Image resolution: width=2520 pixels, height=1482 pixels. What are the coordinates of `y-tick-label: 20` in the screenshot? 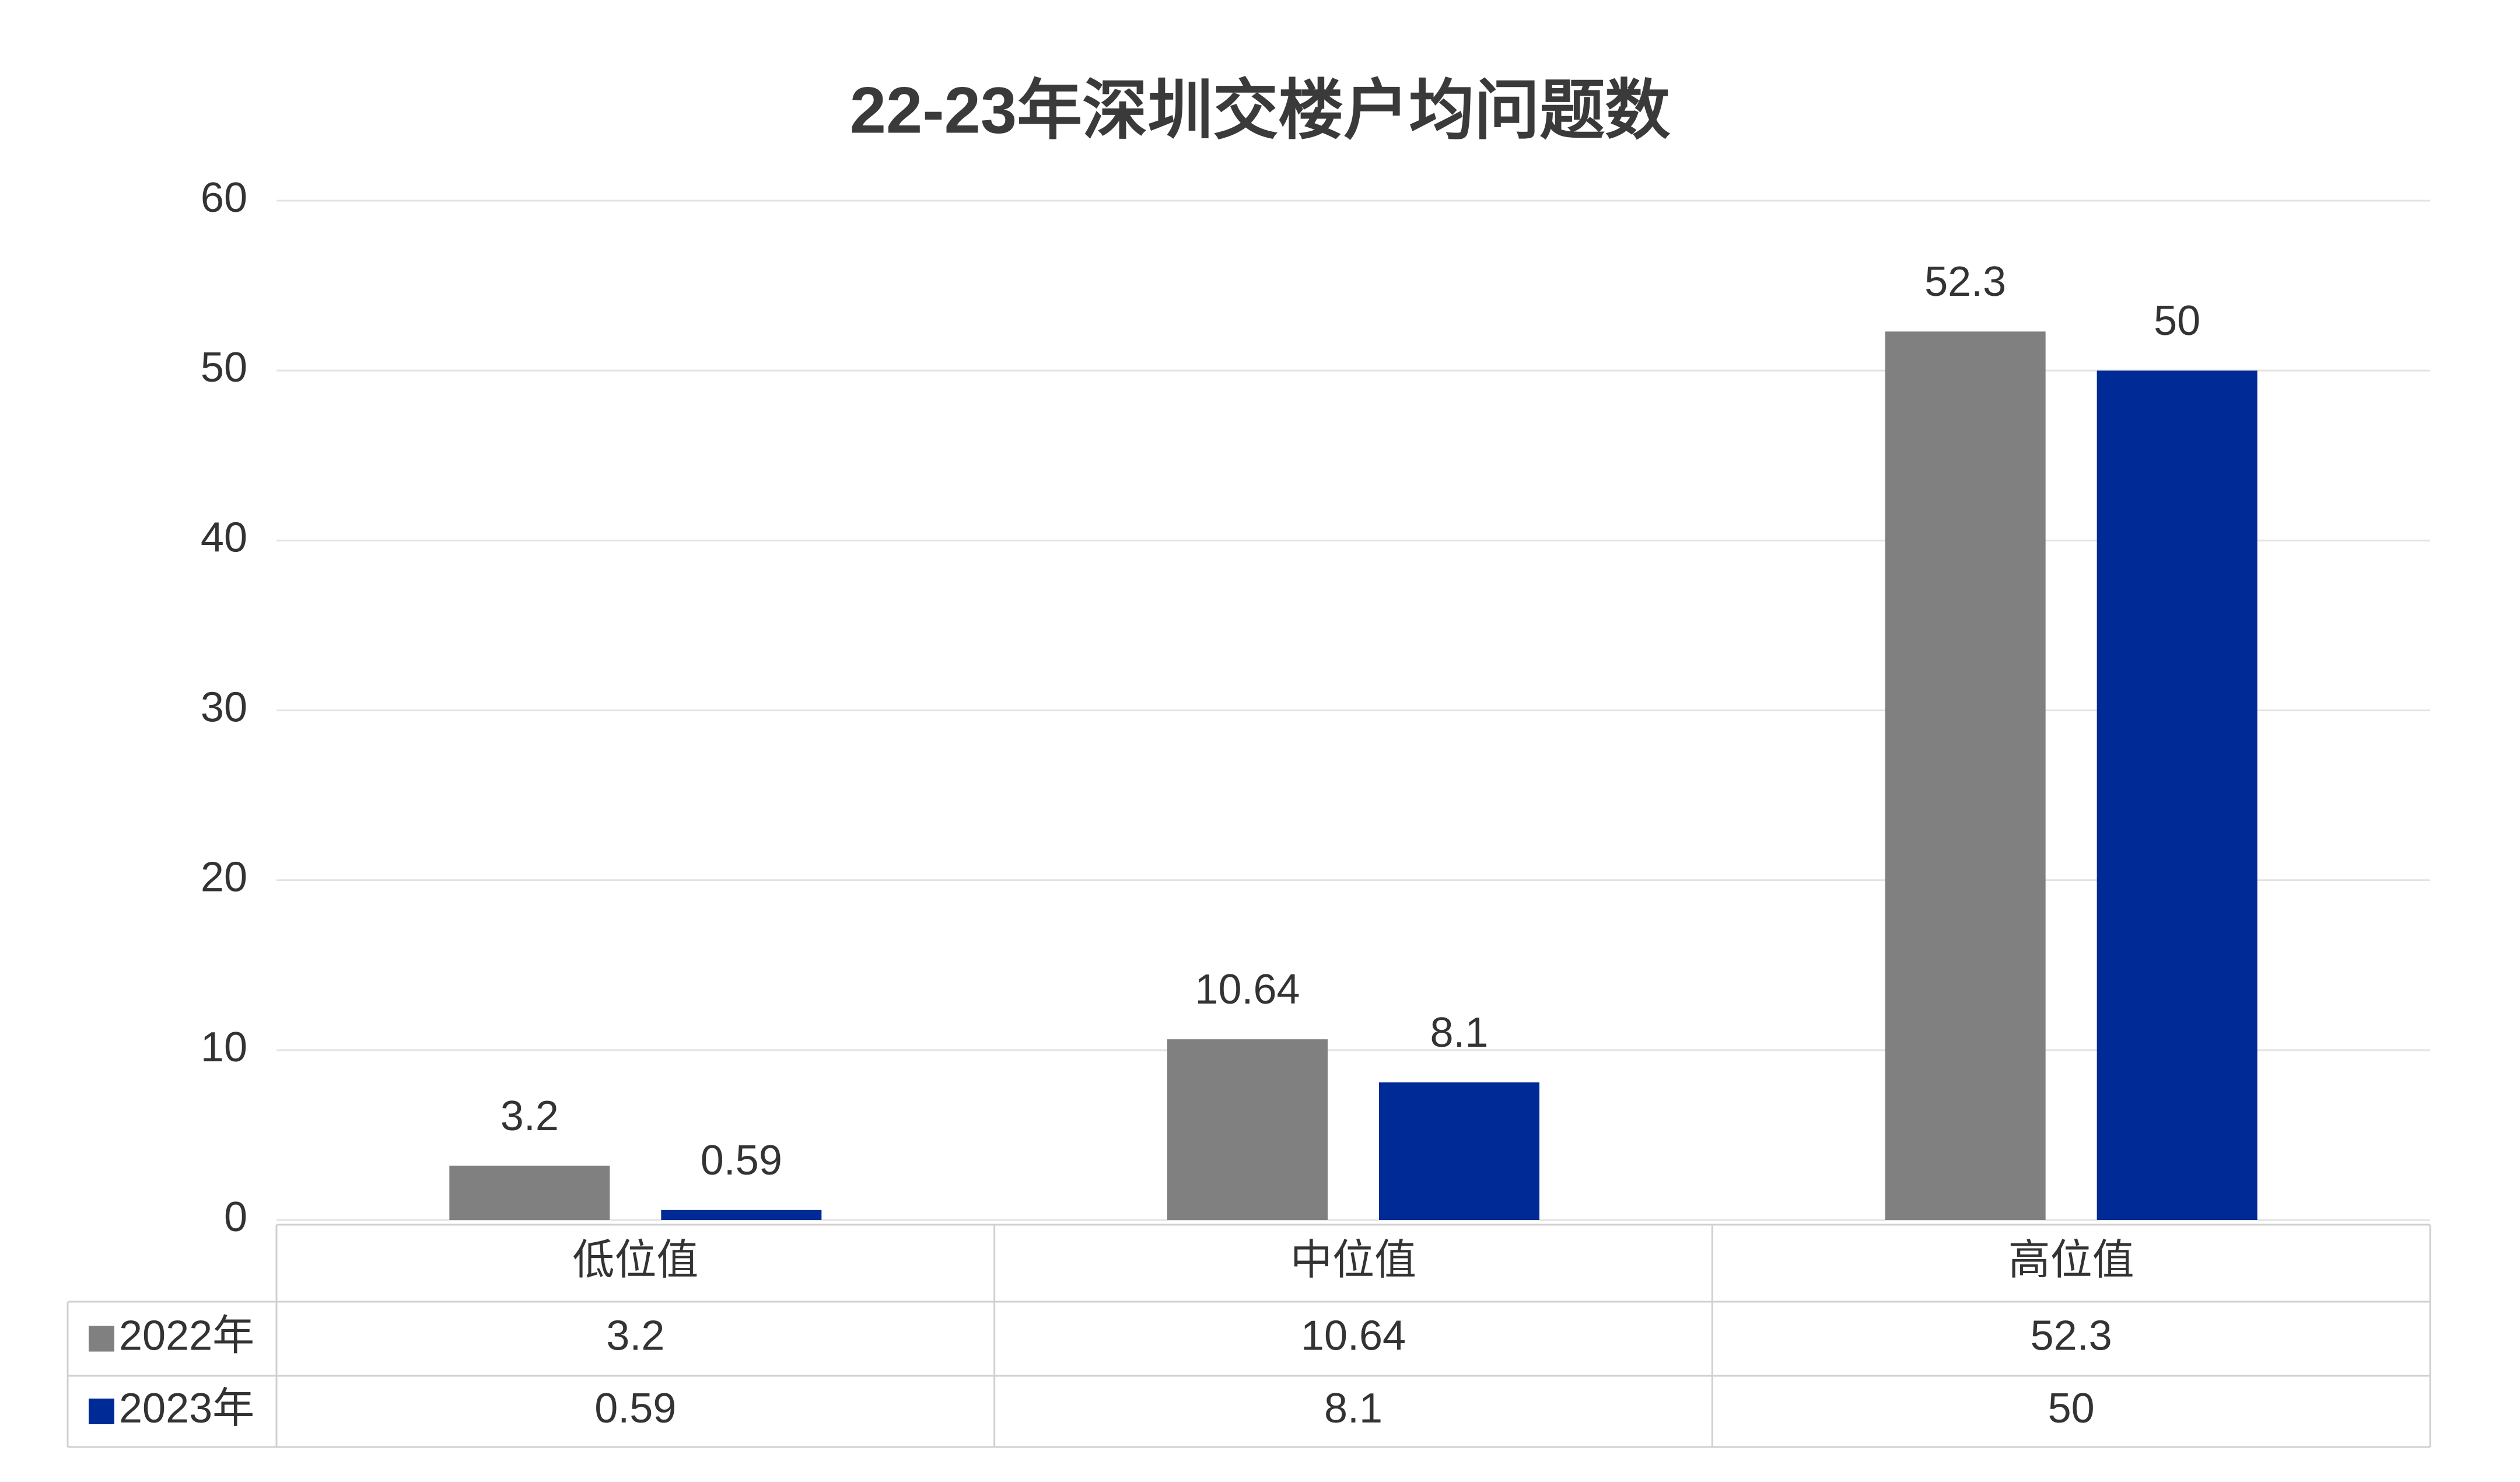 It's located at (224, 877).